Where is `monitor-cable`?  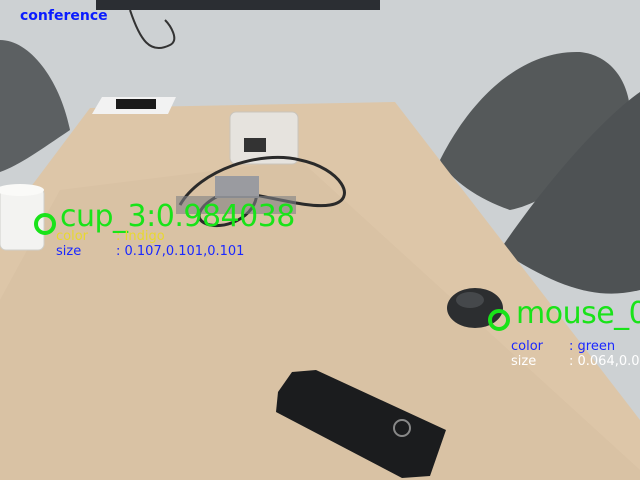 monitor-cable is located at coordinates (152, 29).